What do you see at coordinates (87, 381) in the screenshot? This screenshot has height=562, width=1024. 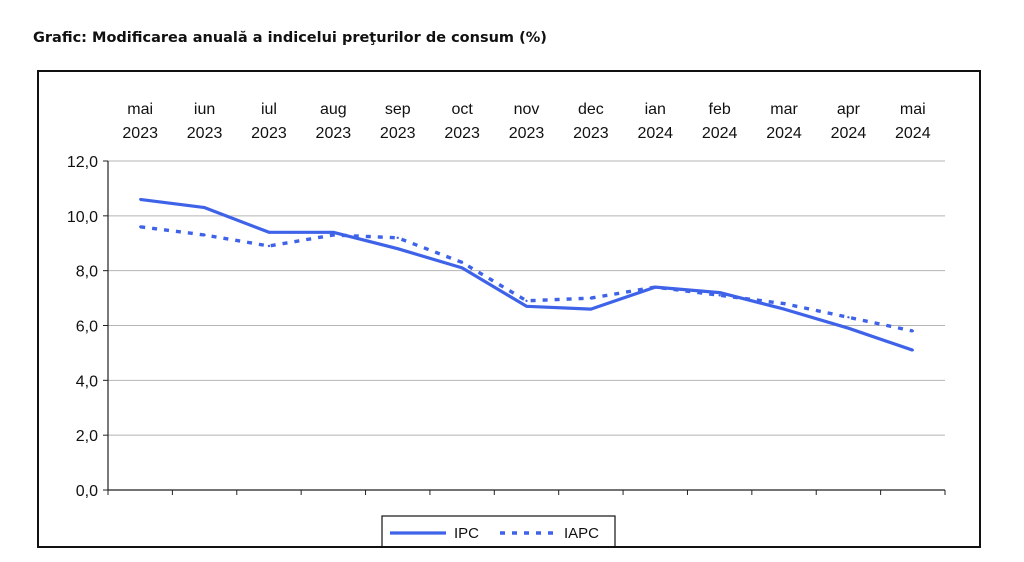 I see `y-tick-label: 4,0` at bounding box center [87, 381].